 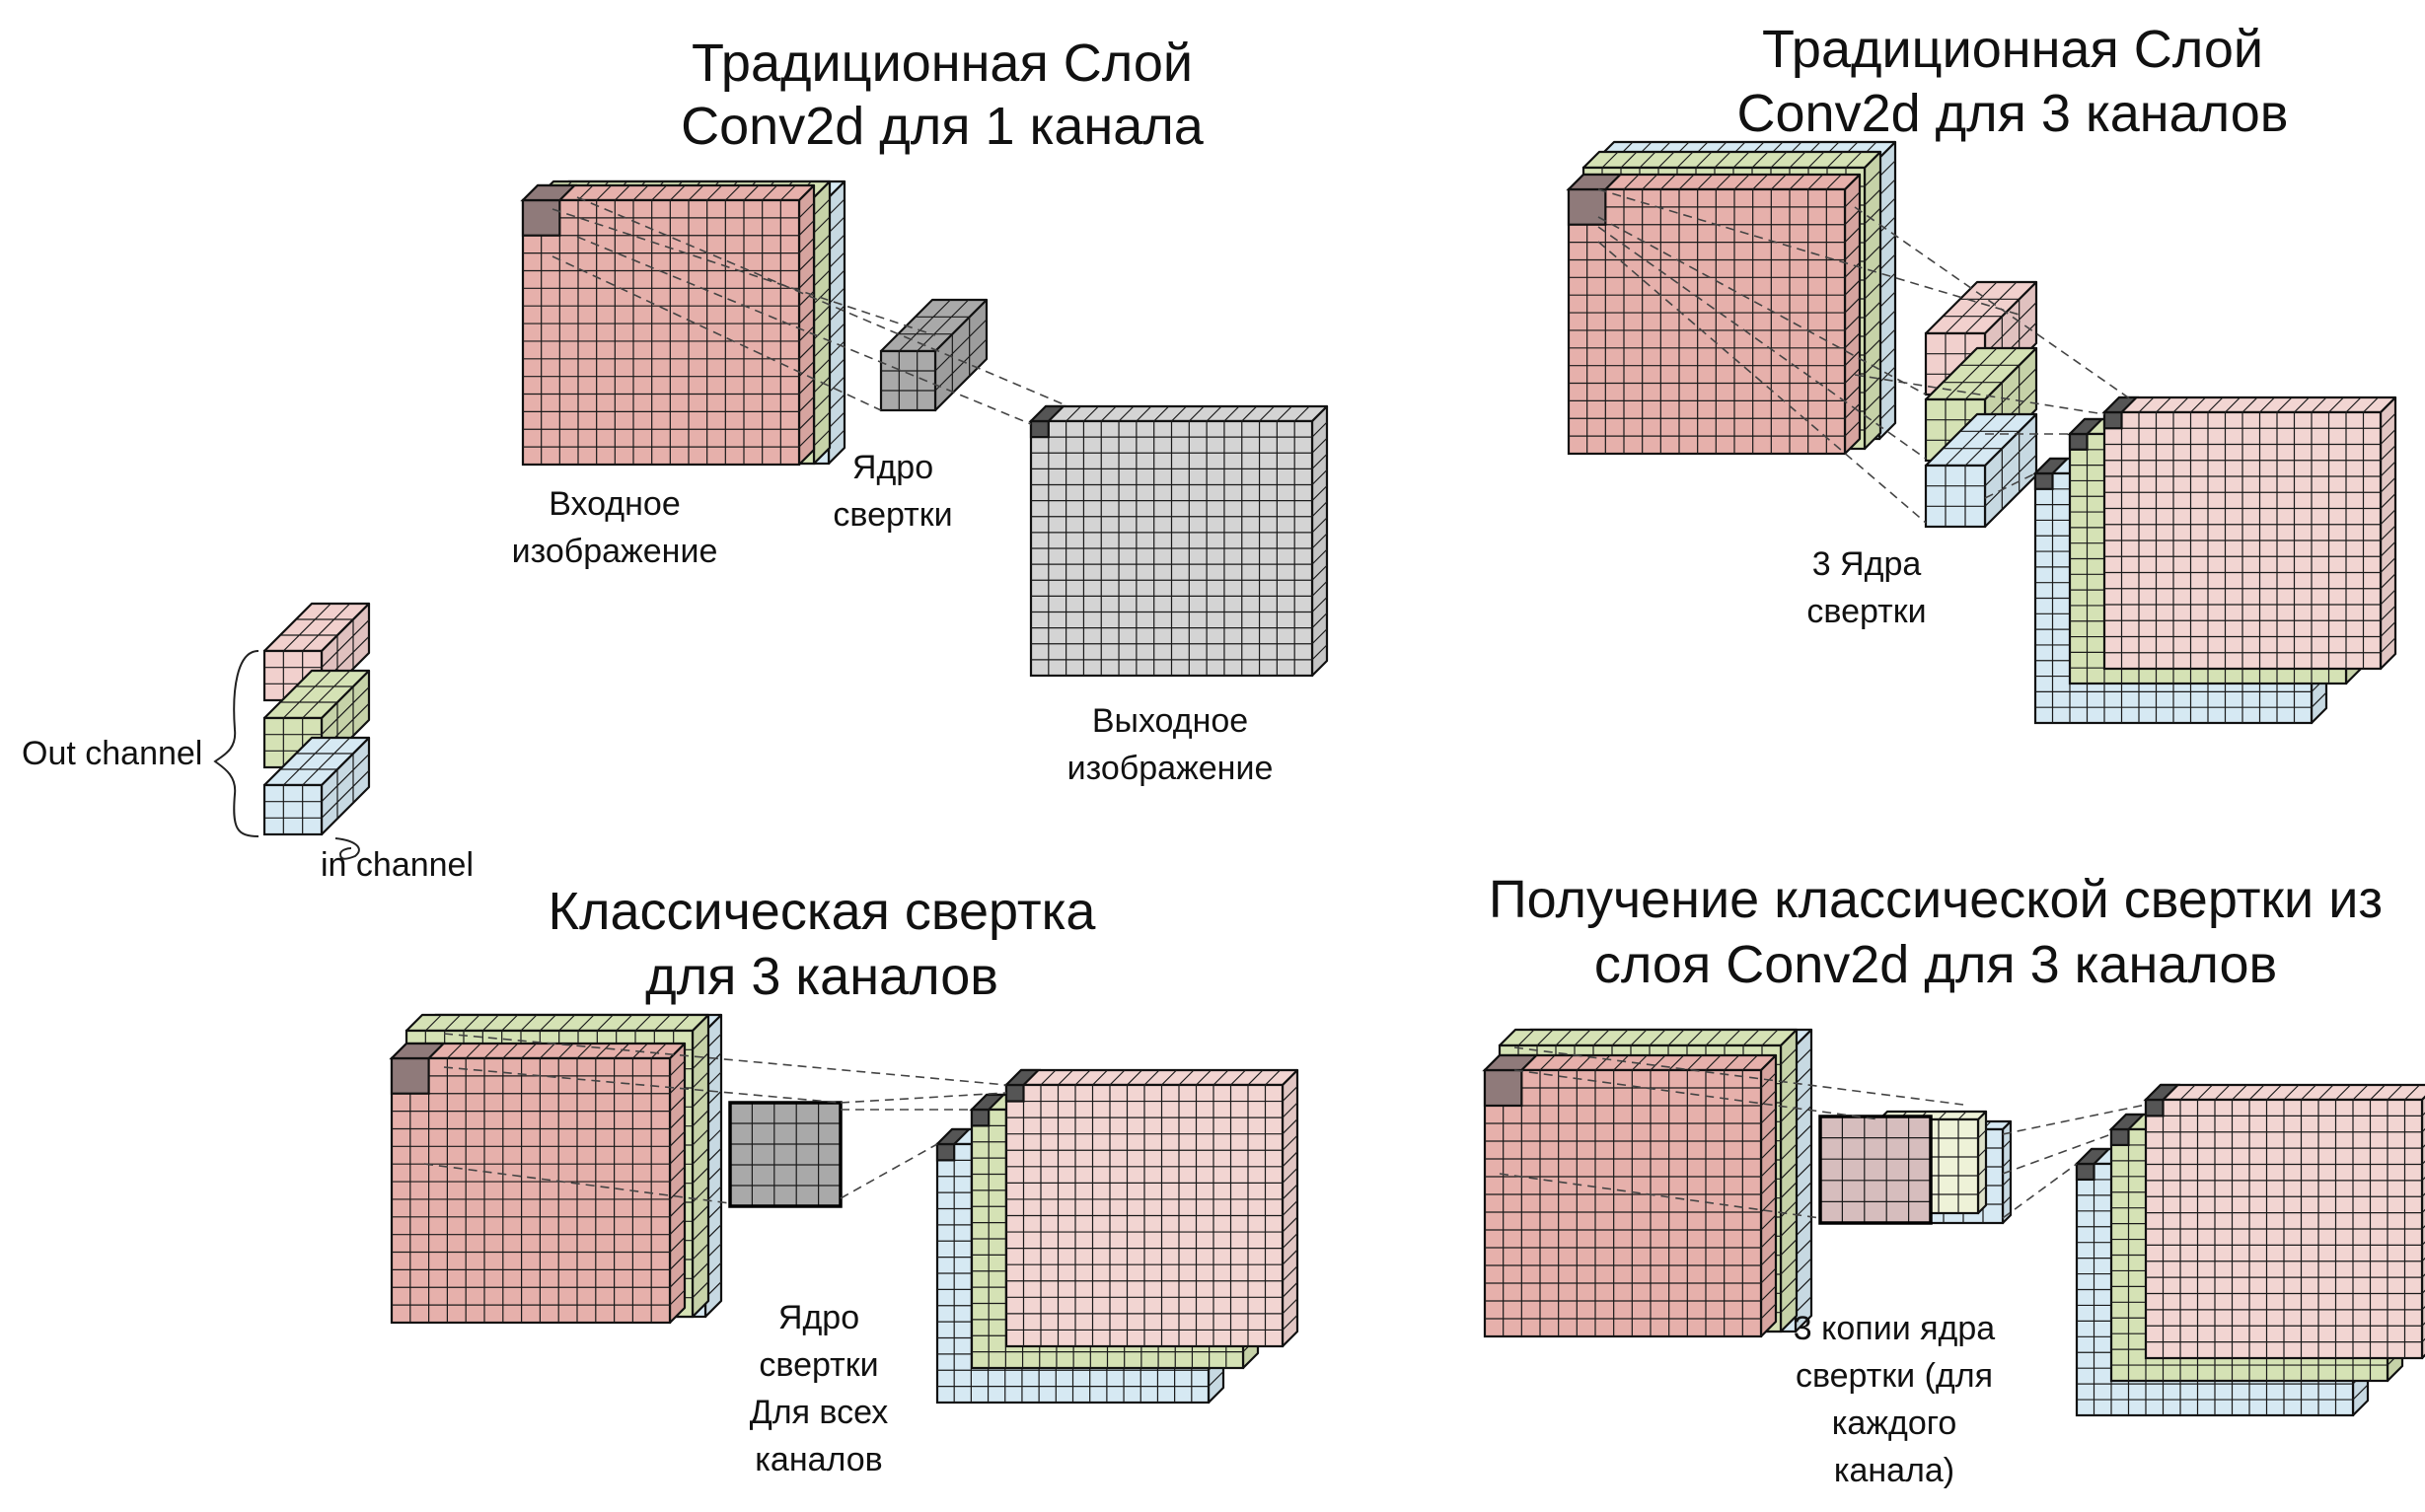 I want to click on in-channel-label: in channel, so click(x=398, y=865).